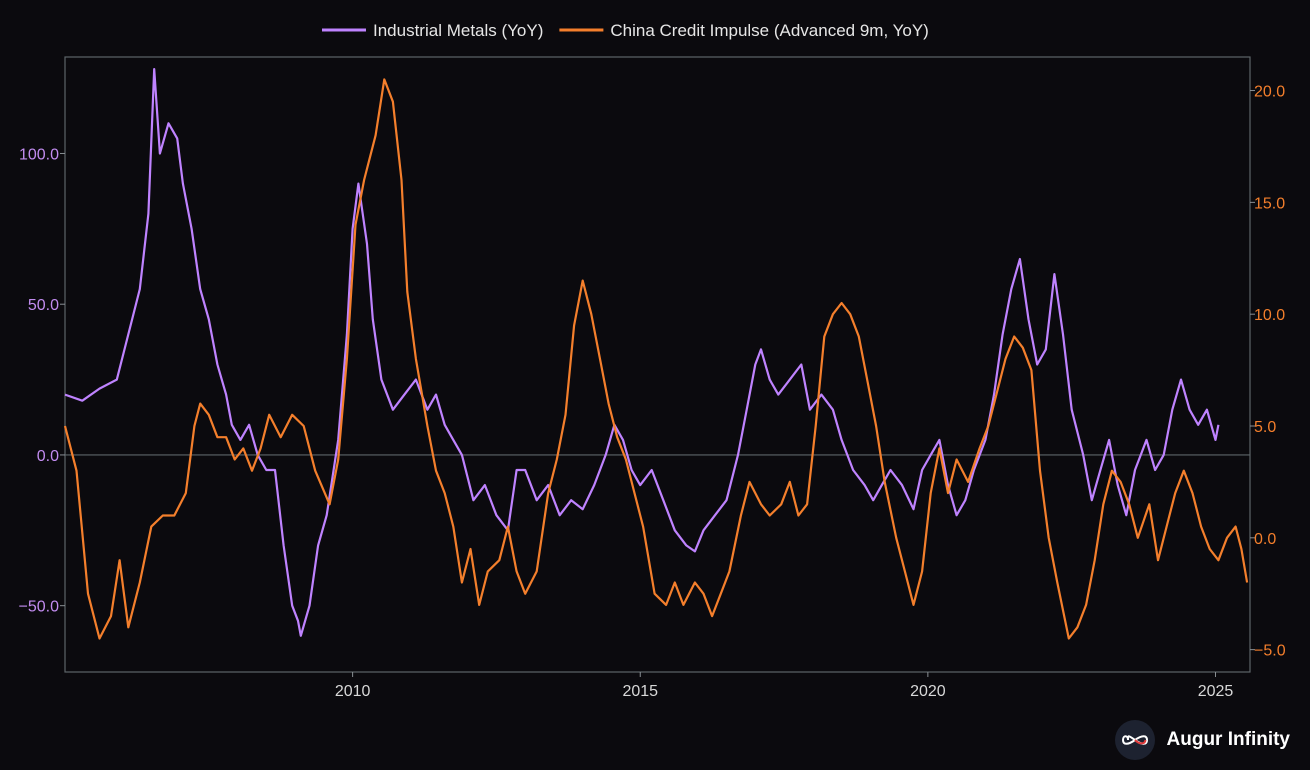  I want to click on y-right-tick-label: −5.0, so click(1270, 651).